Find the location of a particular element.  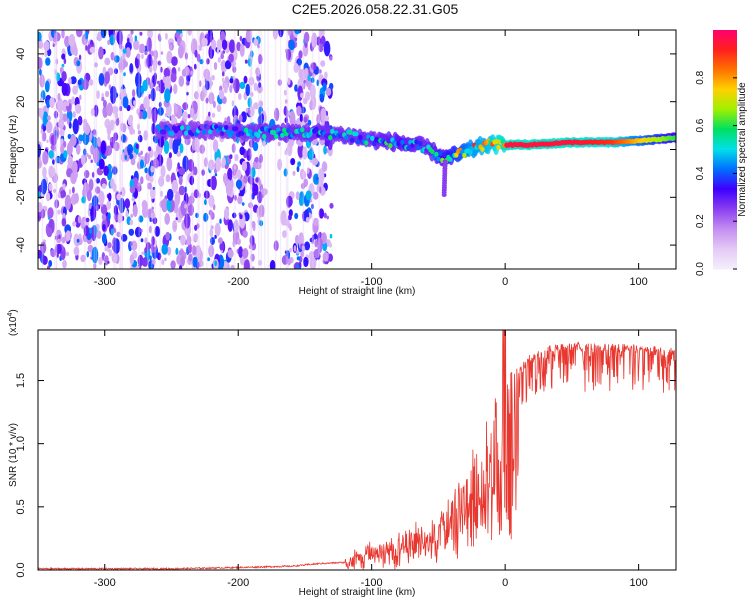

y-tick-label: 0 is located at coordinates (21, 149).